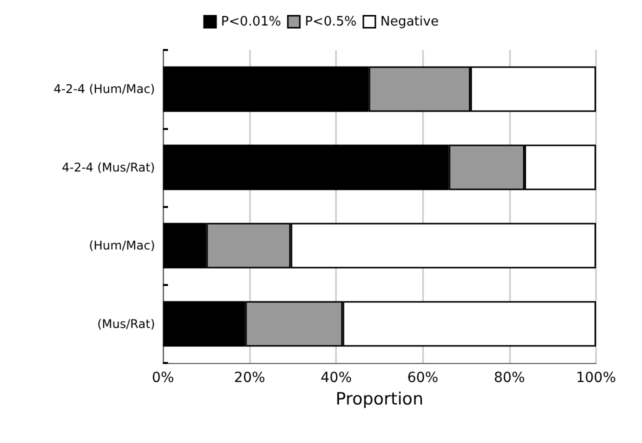  What do you see at coordinates (380, 400) in the screenshot?
I see `x-axis-title: Proportion` at bounding box center [380, 400].